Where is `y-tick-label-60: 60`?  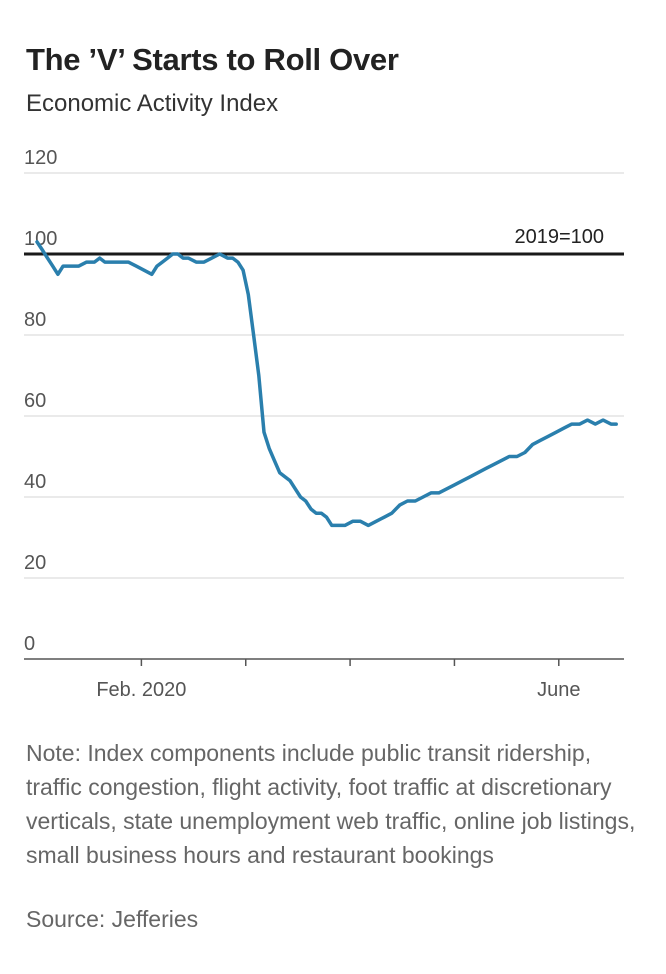 y-tick-label-60: 60 is located at coordinates (35, 401).